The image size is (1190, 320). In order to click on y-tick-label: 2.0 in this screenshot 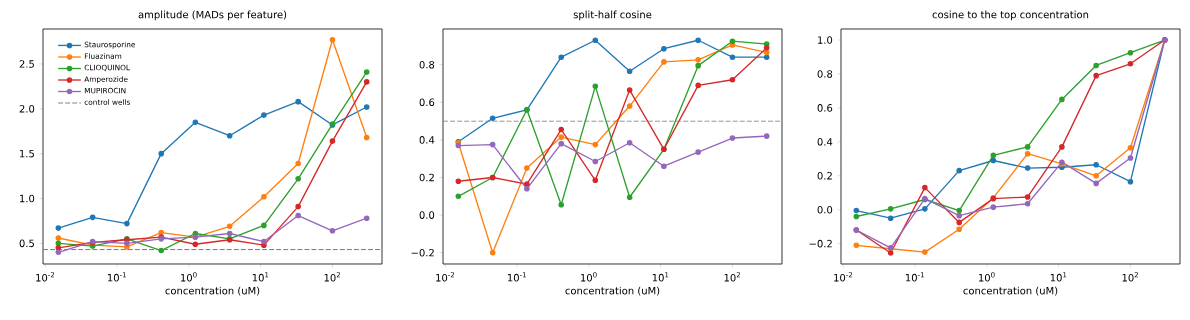, I will do `click(27, 109)`.